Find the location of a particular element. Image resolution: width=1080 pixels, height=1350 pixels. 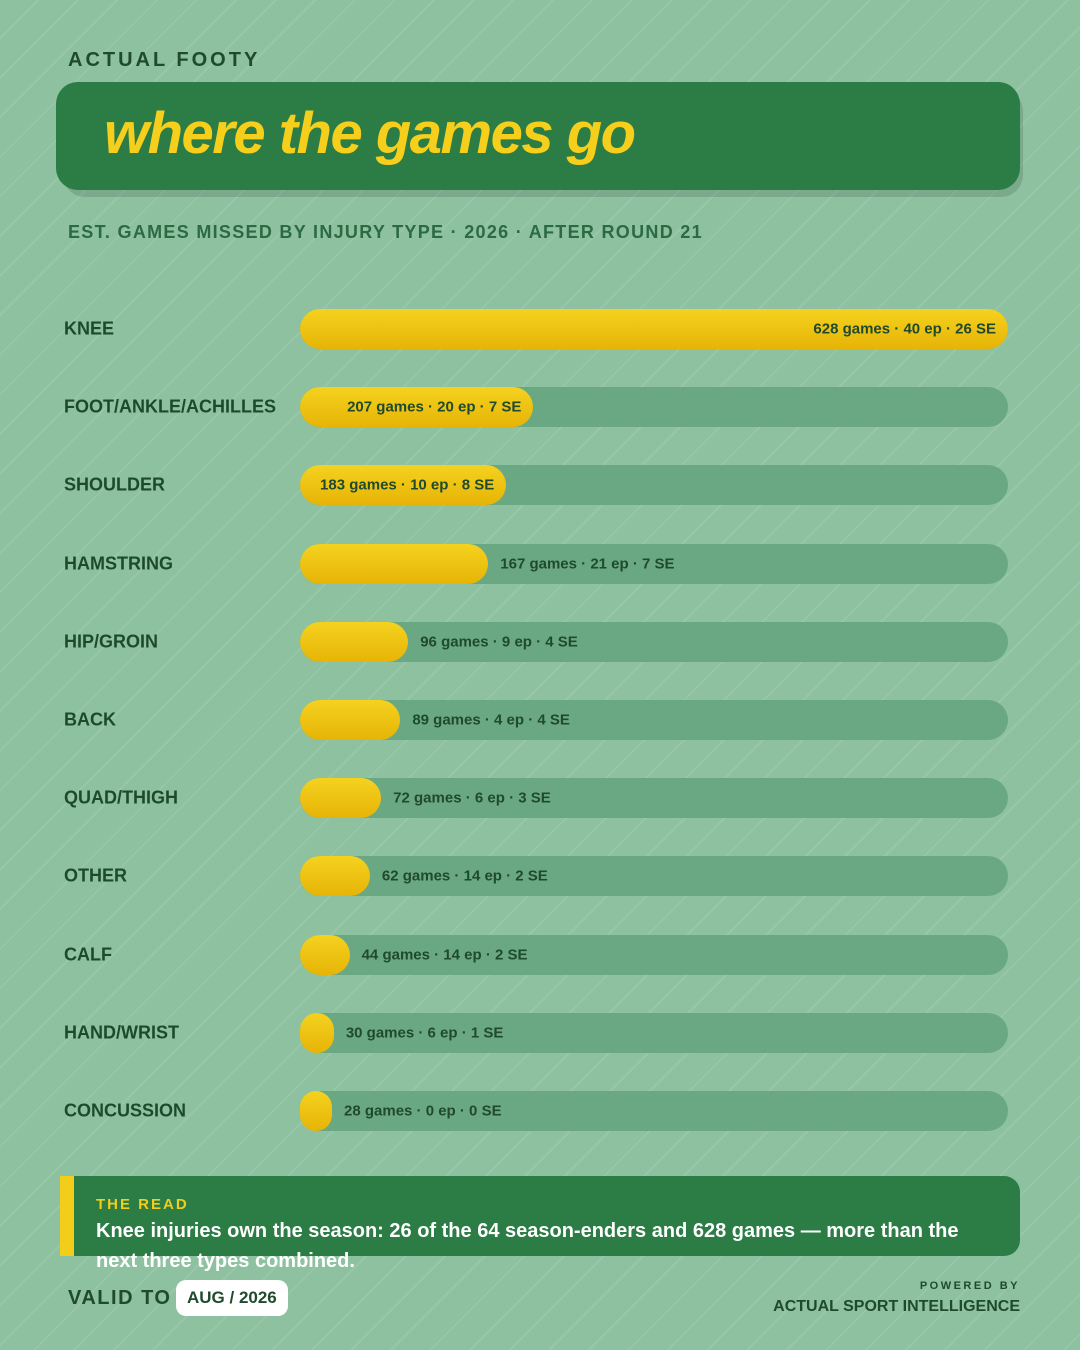

bar-value-label: 96 games · 9 ep · 4 SE is located at coordinates (499, 642).